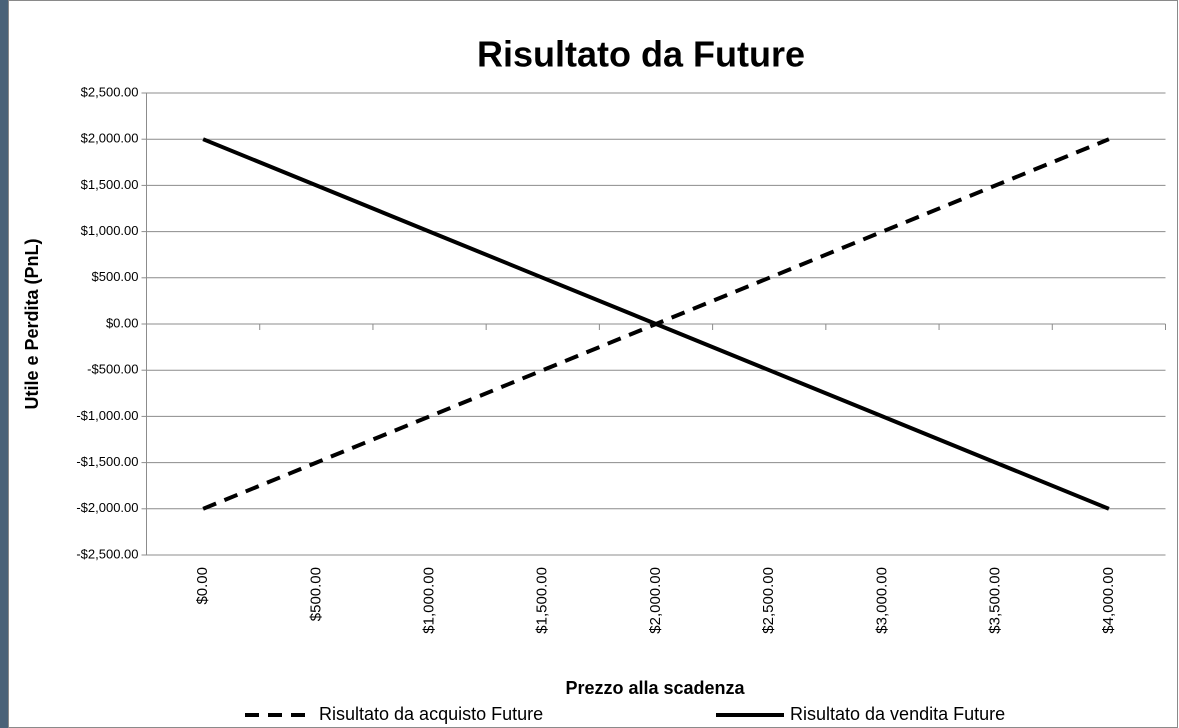 The image size is (1179, 728). I want to click on legend-label: Risultato da vendita Future, so click(897, 714).